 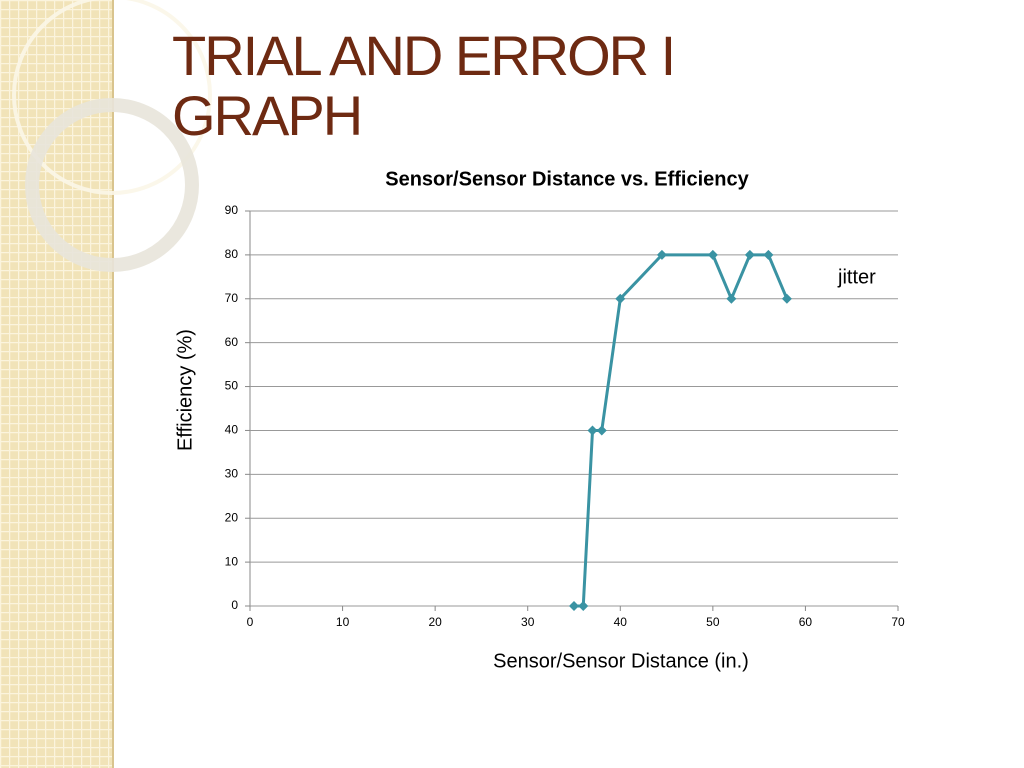 What do you see at coordinates (528, 622) in the screenshot?
I see `x-tick-label: 30` at bounding box center [528, 622].